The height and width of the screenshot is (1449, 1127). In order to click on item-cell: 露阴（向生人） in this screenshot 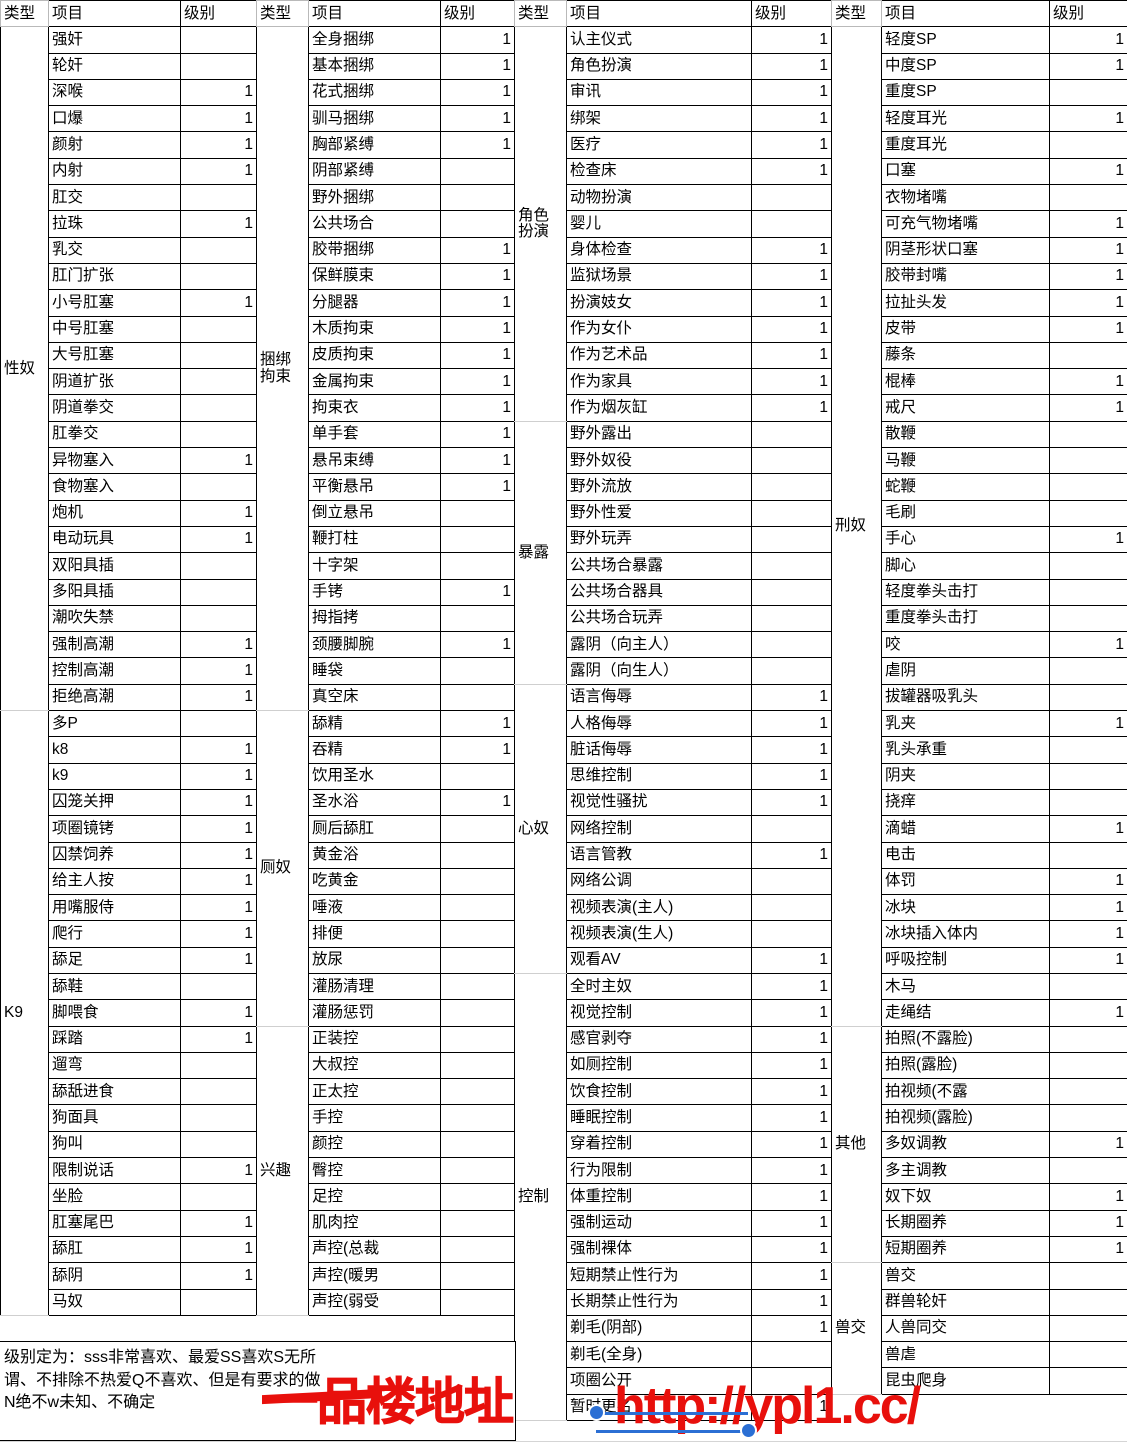, I will do `click(659, 671)`.